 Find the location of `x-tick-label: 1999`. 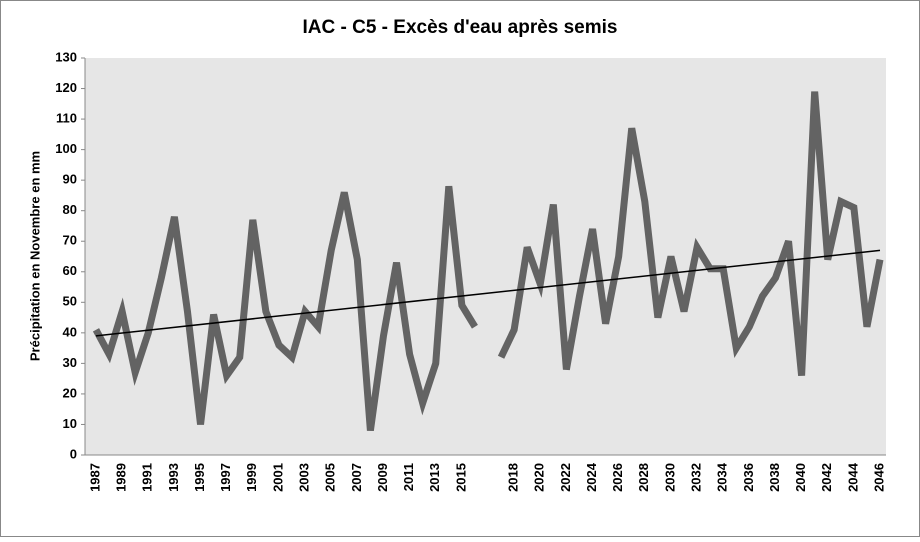

x-tick-label: 1999 is located at coordinates (251, 477).